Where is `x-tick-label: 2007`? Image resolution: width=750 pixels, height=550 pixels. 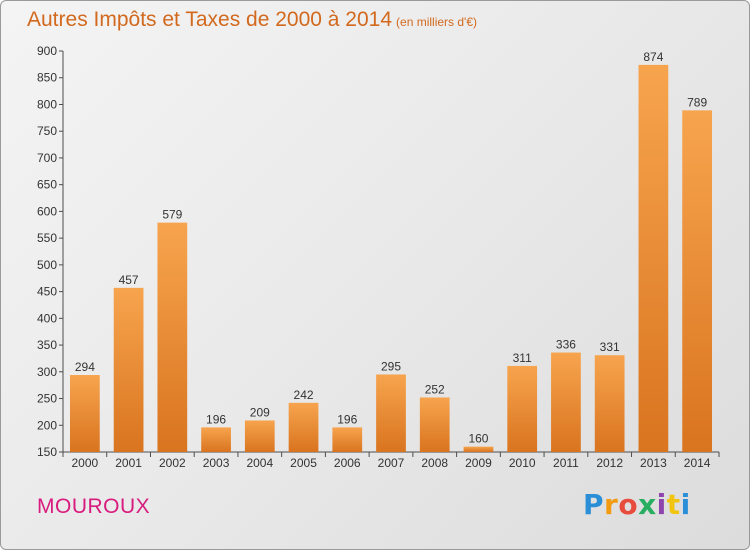
x-tick-label: 2007 is located at coordinates (391, 463).